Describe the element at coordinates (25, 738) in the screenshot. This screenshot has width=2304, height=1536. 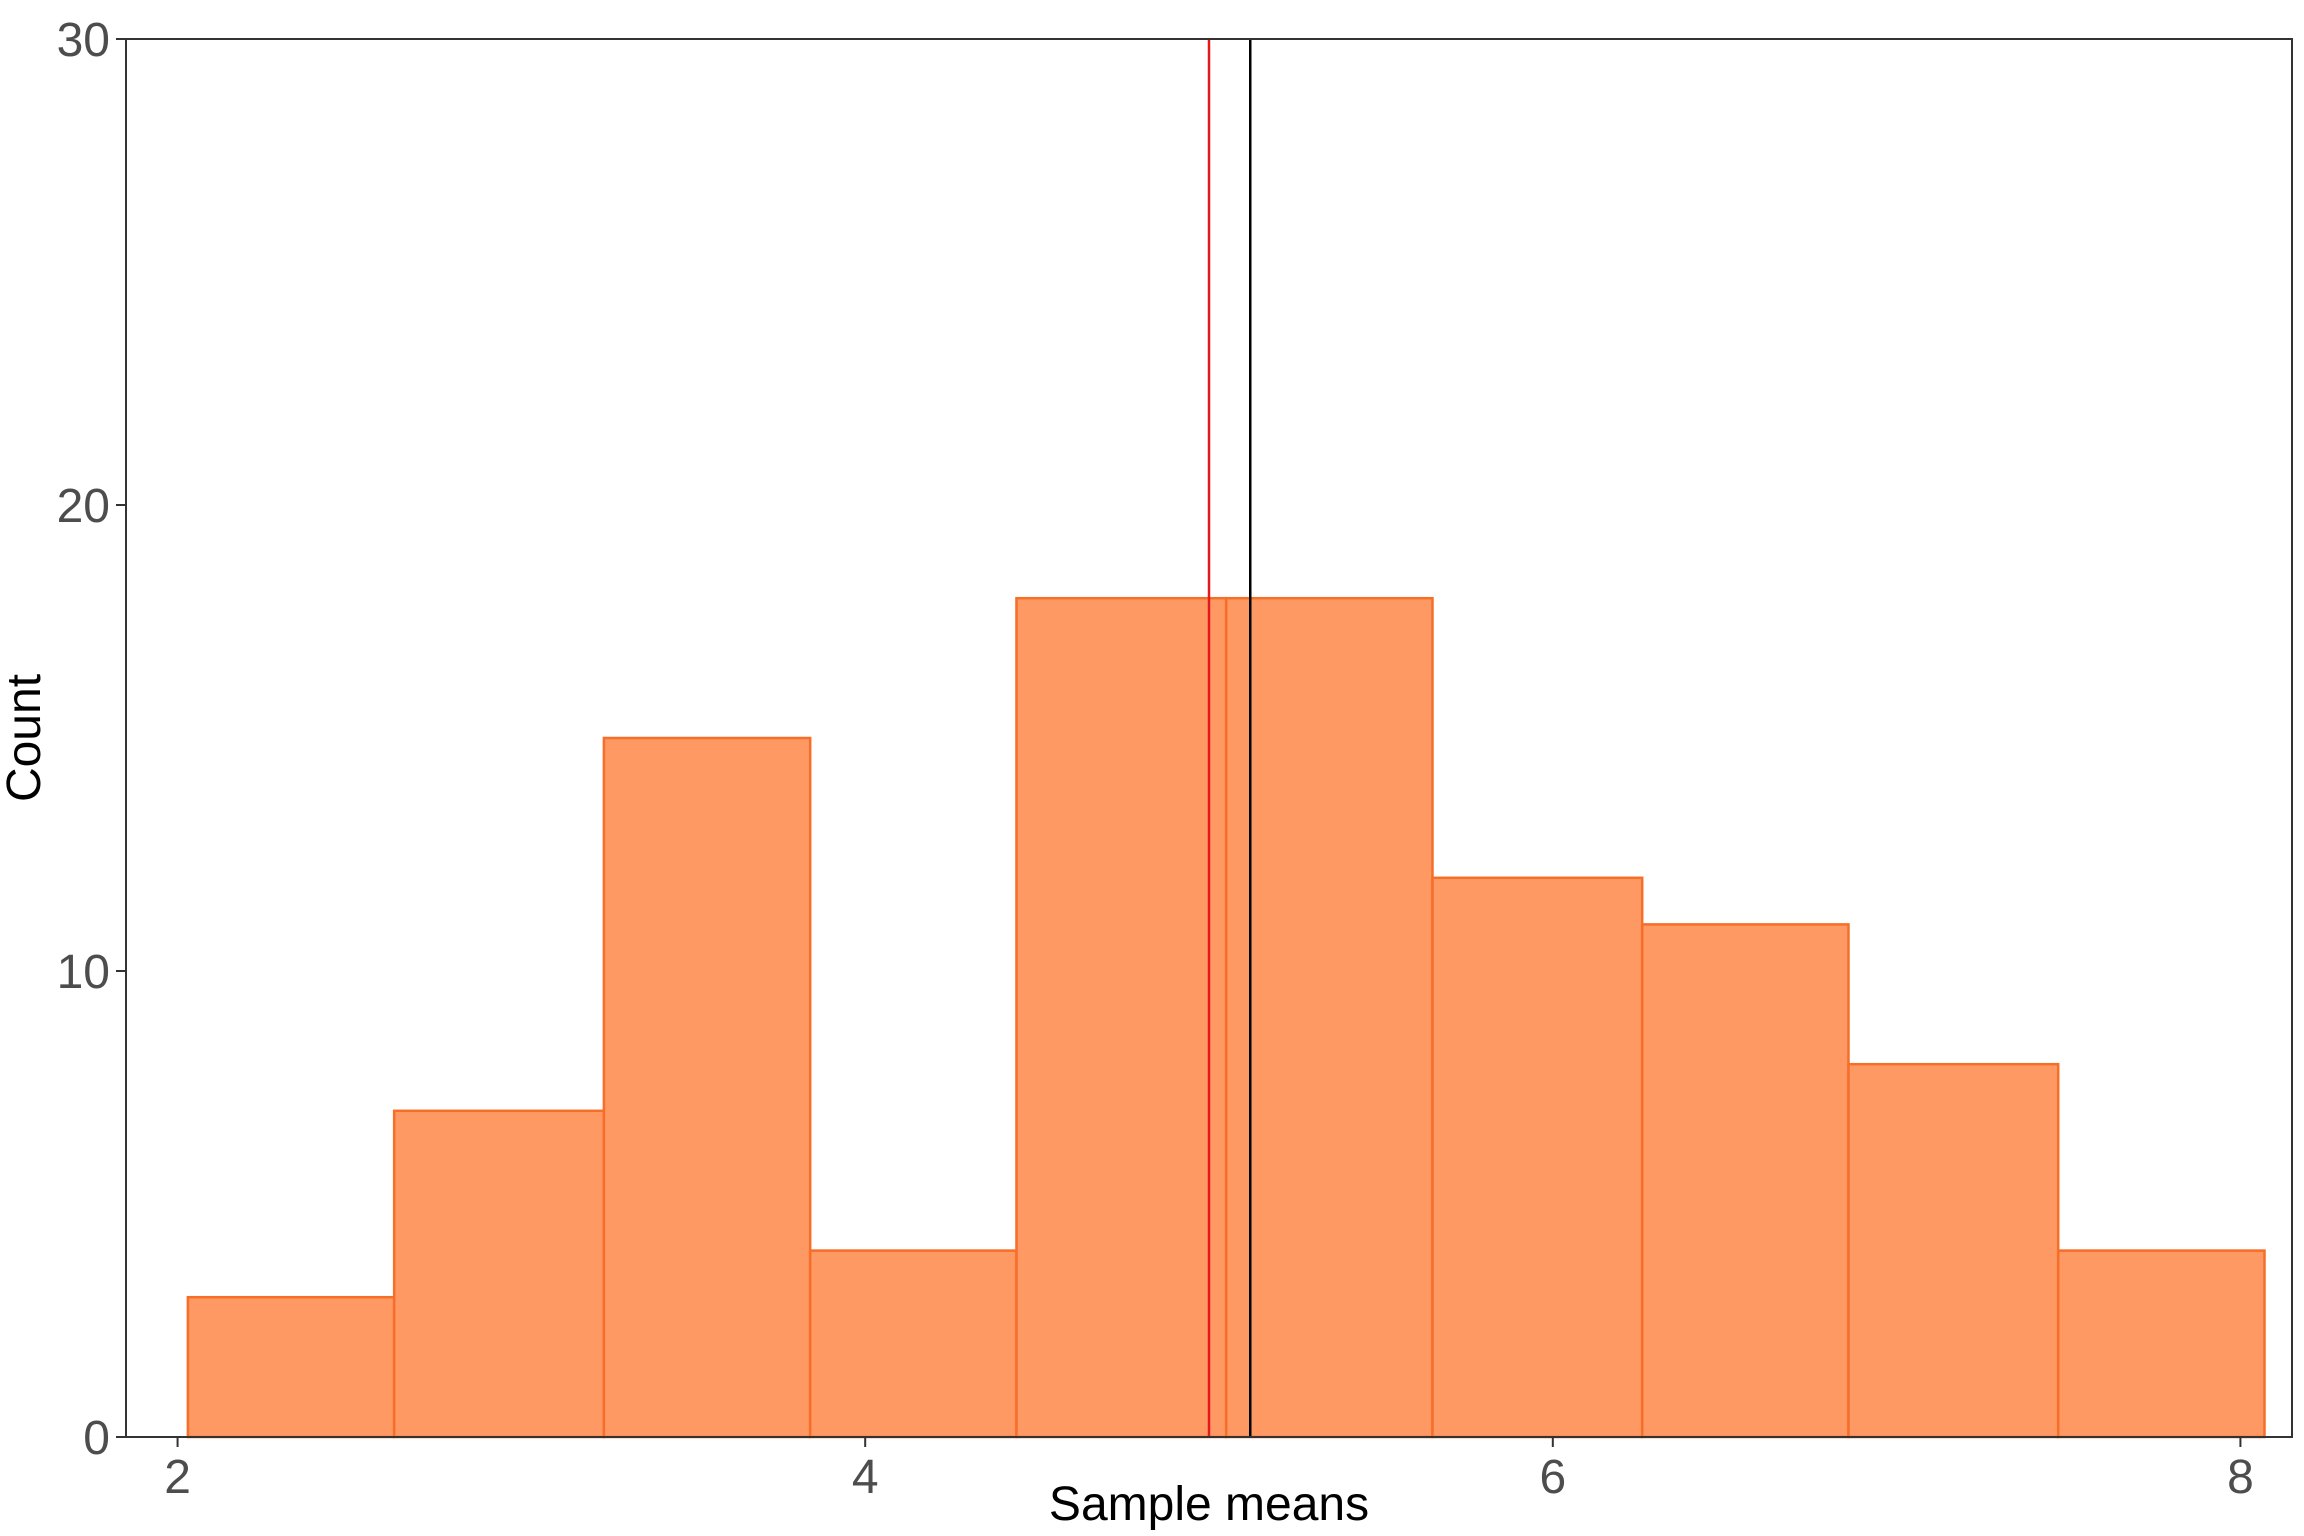
I see `y-axis-title: Count` at that location.